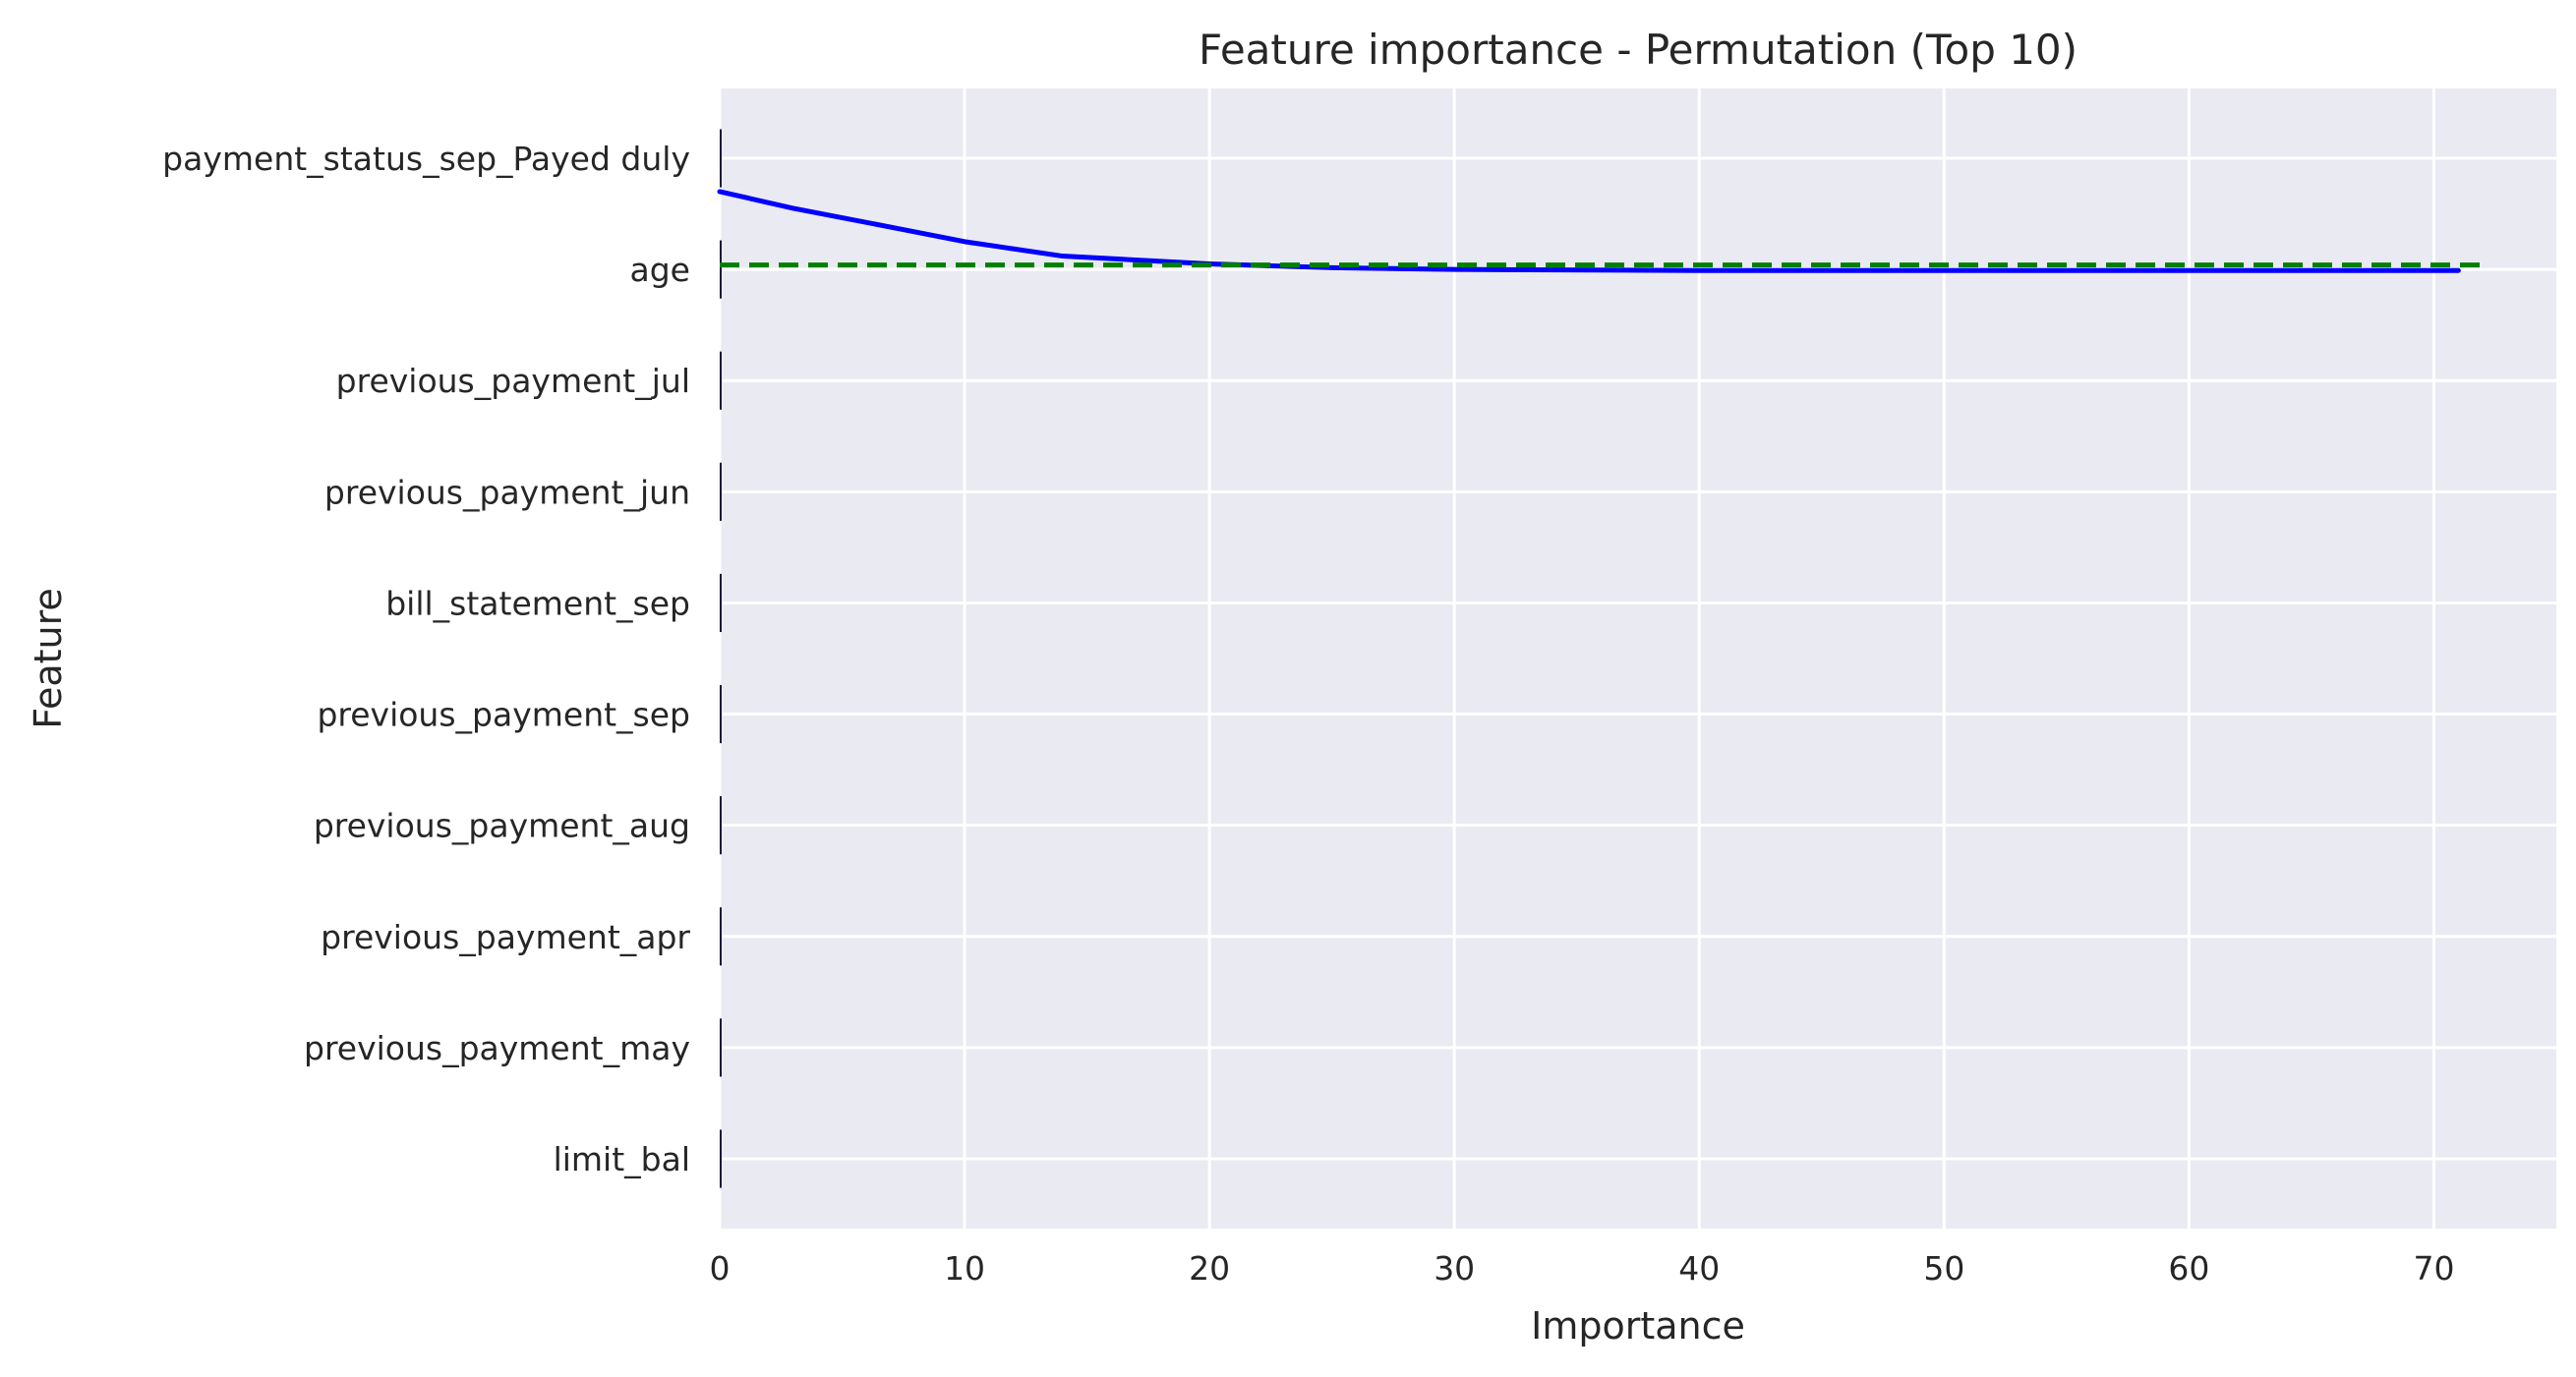 This screenshot has height=1377, width=2576. Describe the element at coordinates (622, 1159) in the screenshot. I see `y-tick-label: limit_bal` at that location.